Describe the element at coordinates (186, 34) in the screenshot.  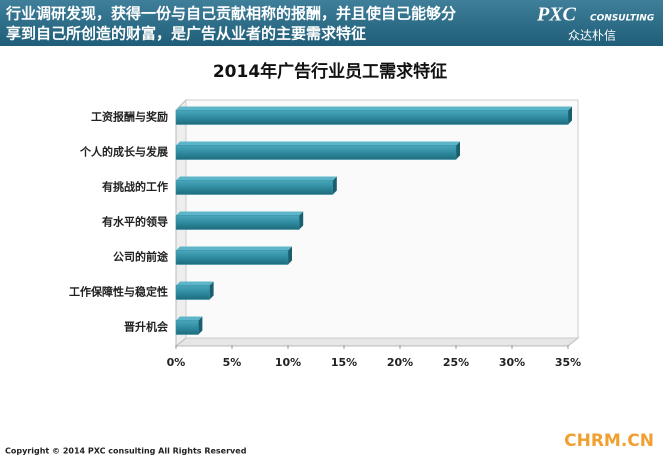
I see `header-line: 享到自己所创造的财富，是广告从业者的主要需求特征` at that location.